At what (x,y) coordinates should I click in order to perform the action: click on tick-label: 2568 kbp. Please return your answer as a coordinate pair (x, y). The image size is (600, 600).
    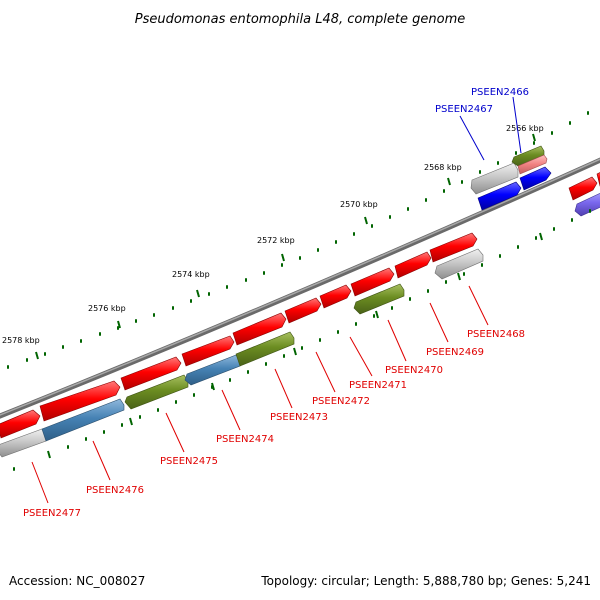
    Looking at the image, I should click on (443, 167).